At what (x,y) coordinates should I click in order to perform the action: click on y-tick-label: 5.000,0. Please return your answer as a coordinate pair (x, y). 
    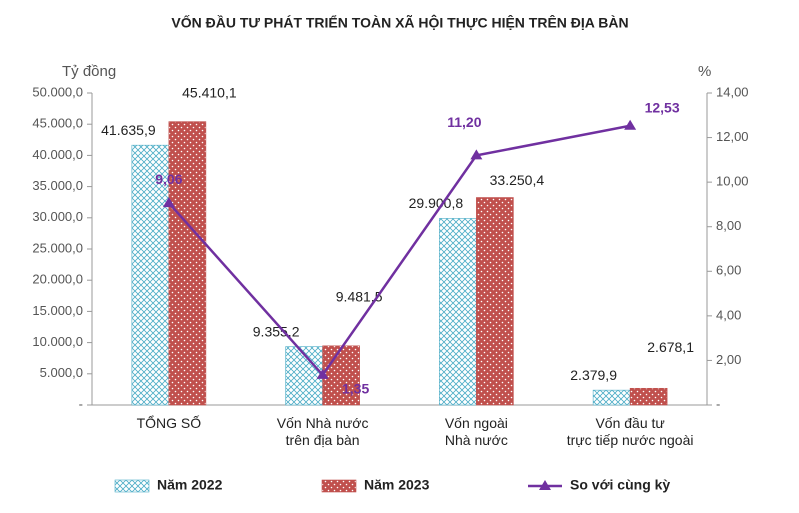
    Looking at the image, I should click on (61, 372).